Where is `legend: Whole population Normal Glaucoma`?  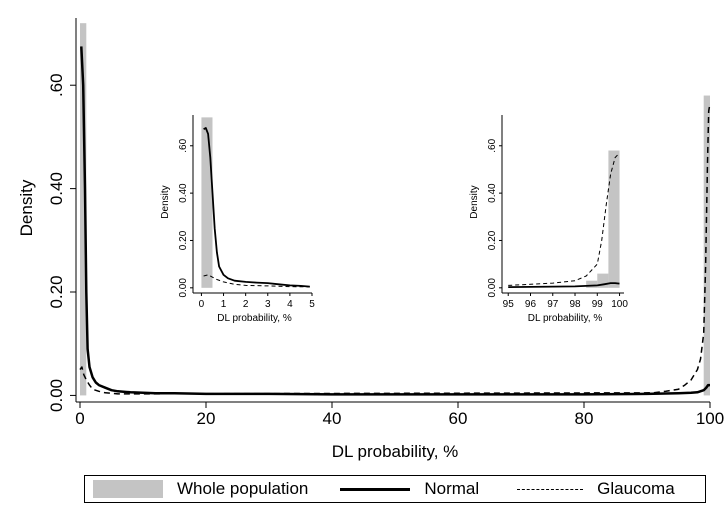 legend: Whole population Normal Glaucoma is located at coordinates (395, 489).